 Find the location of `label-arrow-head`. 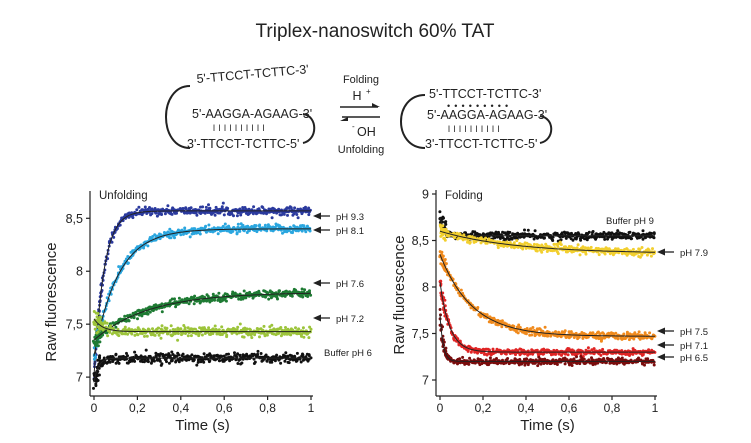

label-arrow-head is located at coordinates (661, 345).